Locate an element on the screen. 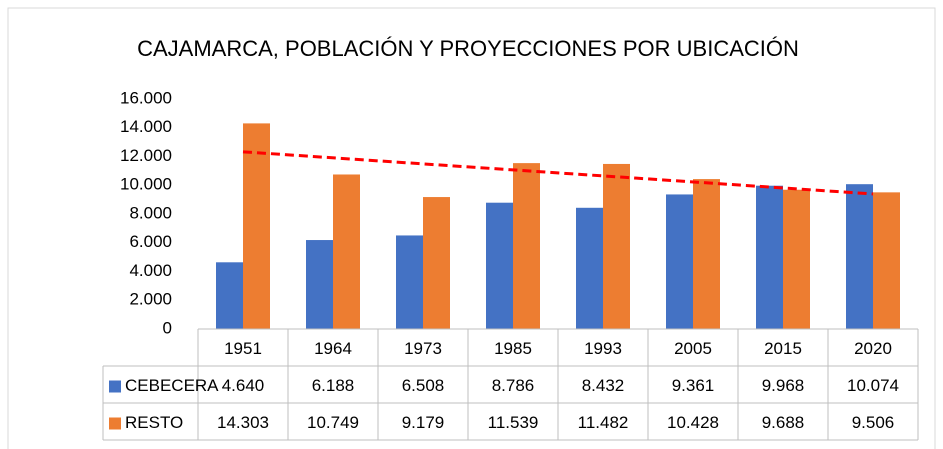  y-tick-label: 0 is located at coordinates (167, 327).